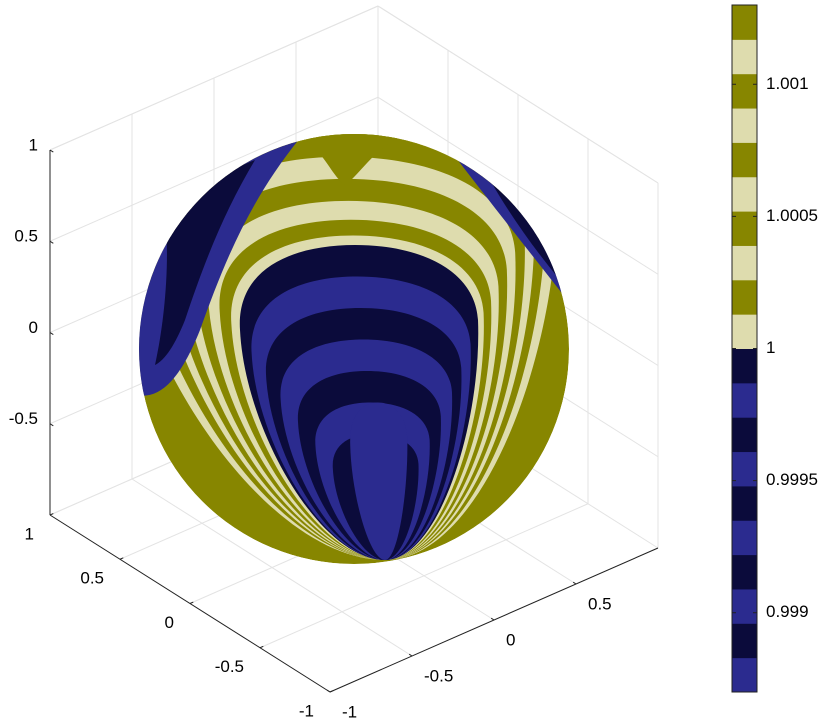 This screenshot has height=728, width=827. I want to click on x-tick-label: -0.5, so click(229, 666).